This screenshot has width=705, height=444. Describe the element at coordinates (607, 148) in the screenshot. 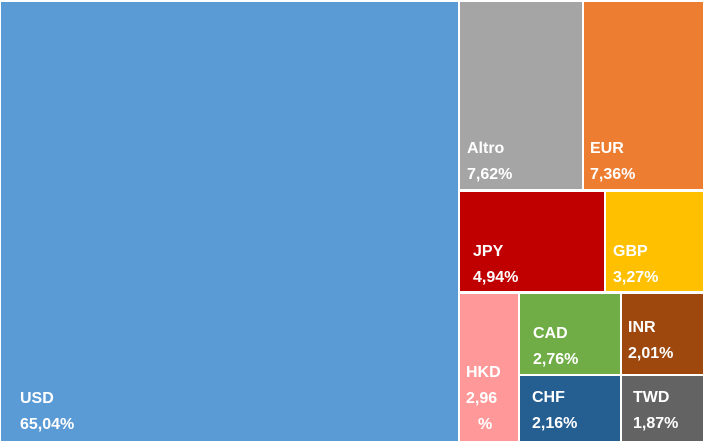

I see `tile-label-eur: EUR` at that location.